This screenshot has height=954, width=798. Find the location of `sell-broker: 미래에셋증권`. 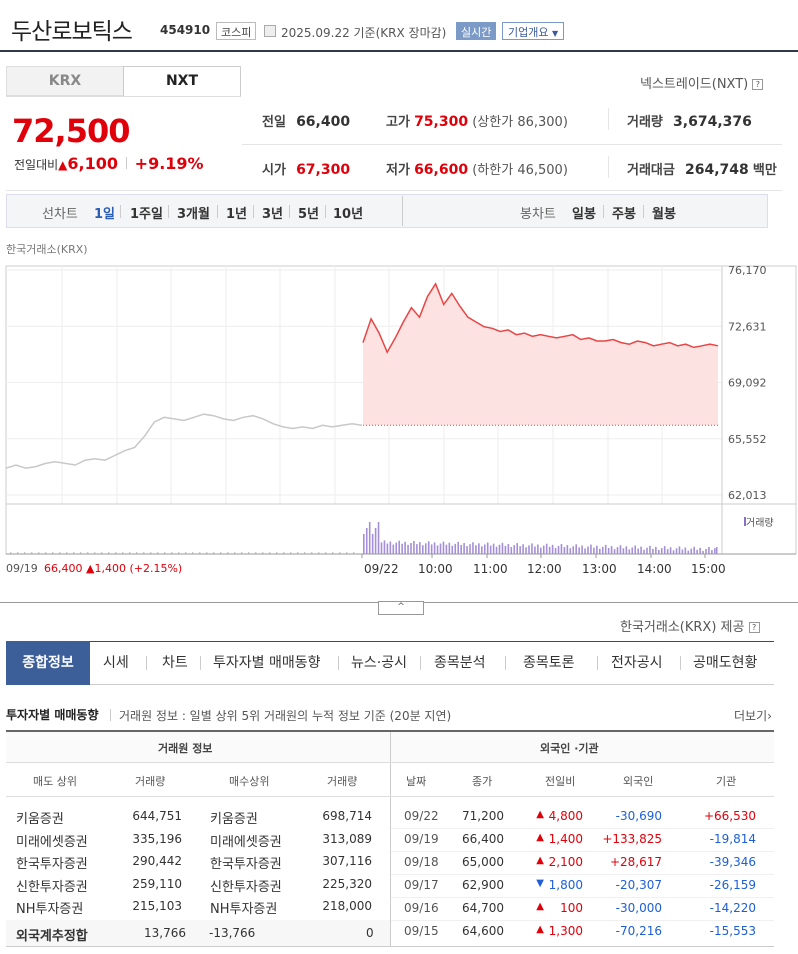

sell-broker: 미래에셋증권 is located at coordinates (52, 842).